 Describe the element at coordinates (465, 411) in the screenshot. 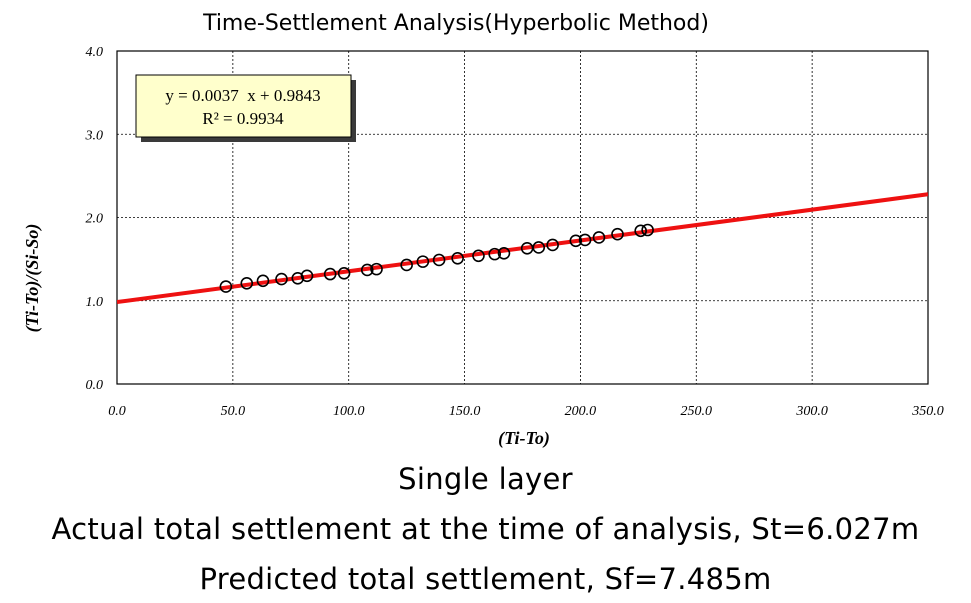

I see `x-tick-label: 150.0` at that location.